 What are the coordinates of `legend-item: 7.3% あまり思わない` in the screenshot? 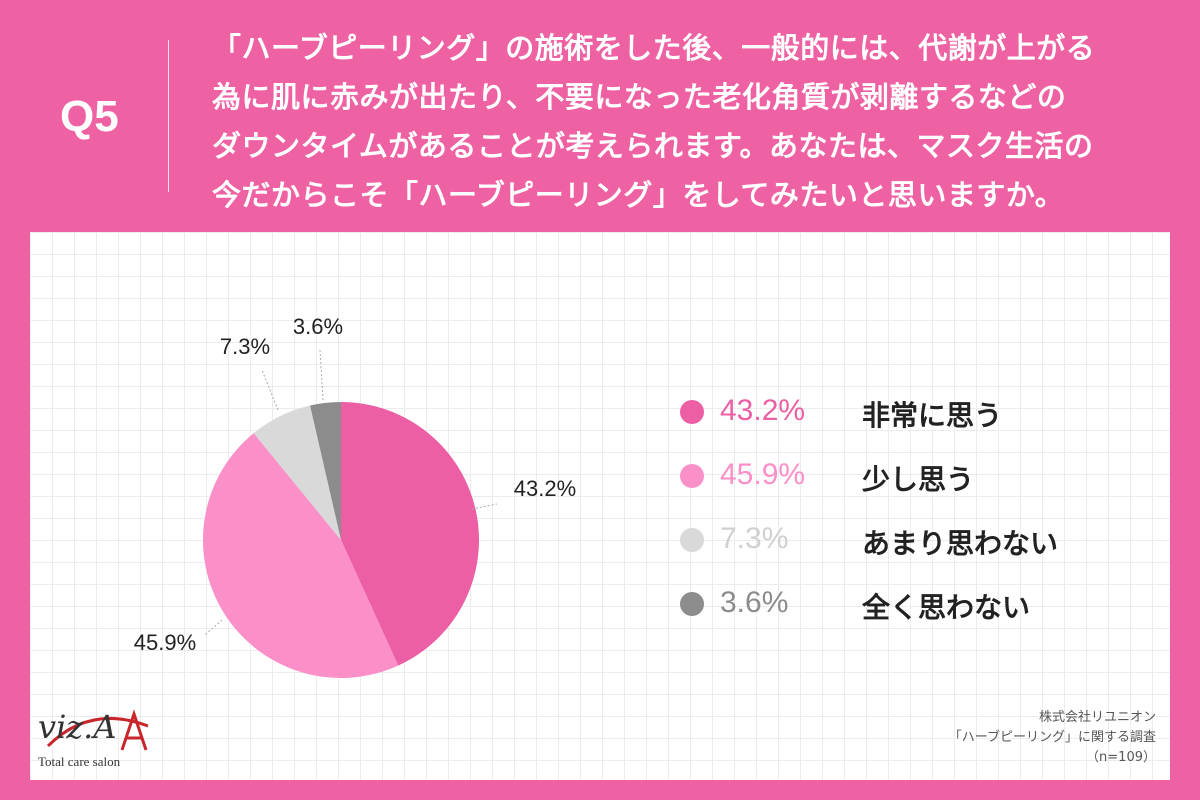 It's located at (890, 540).